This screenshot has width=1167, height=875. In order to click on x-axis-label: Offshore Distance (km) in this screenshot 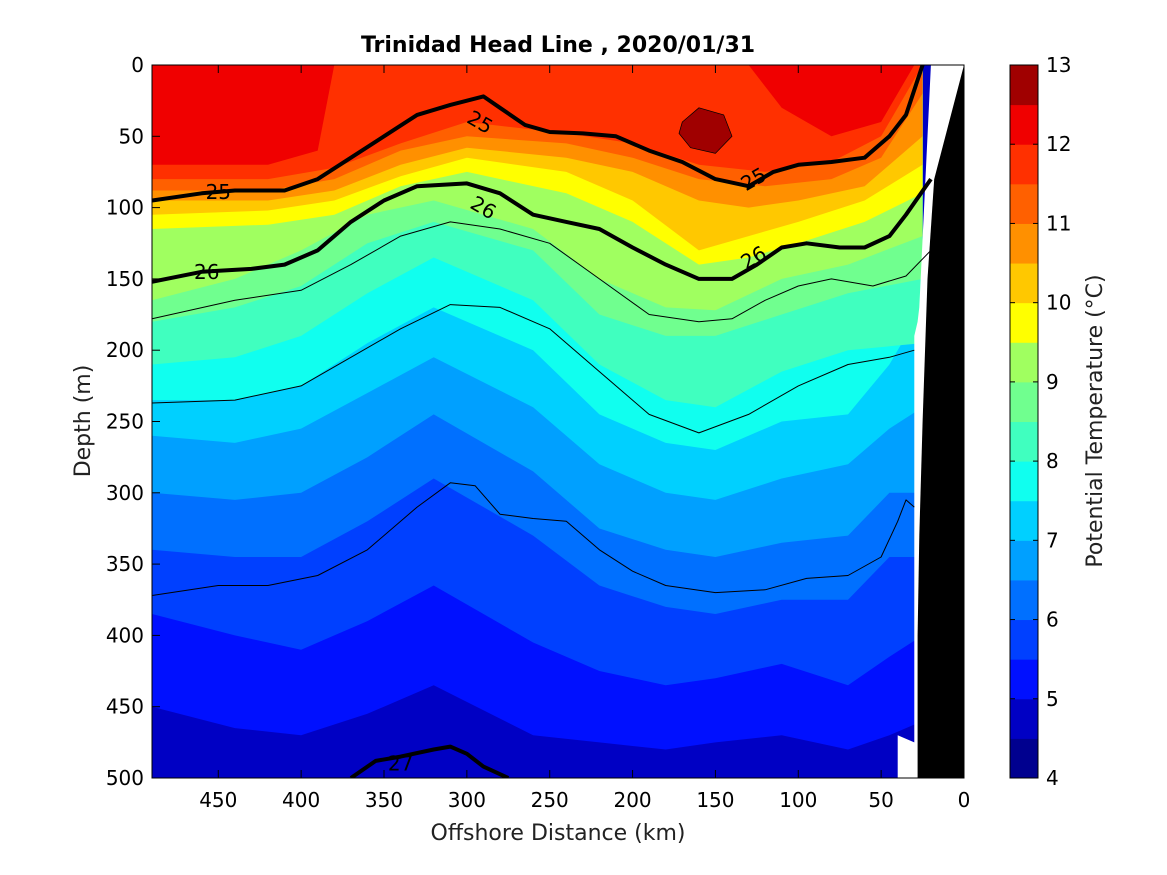, I will do `click(558, 833)`.